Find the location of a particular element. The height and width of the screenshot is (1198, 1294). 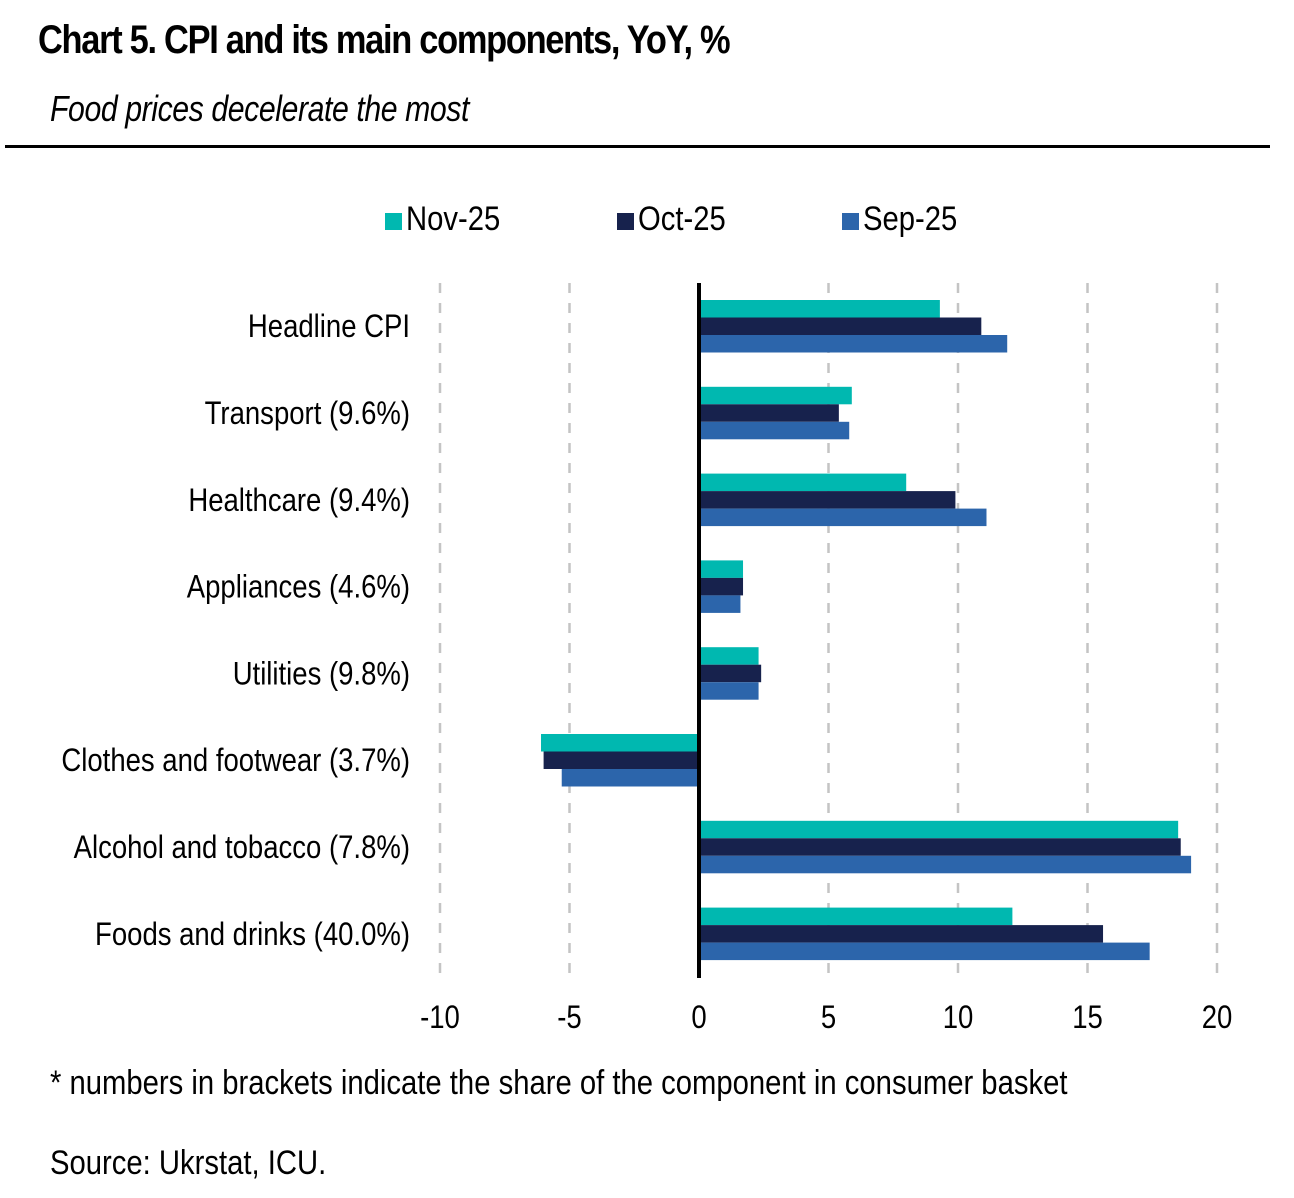

category-label: Alcohol and tobacco (7.8%) is located at coordinates (242, 847).